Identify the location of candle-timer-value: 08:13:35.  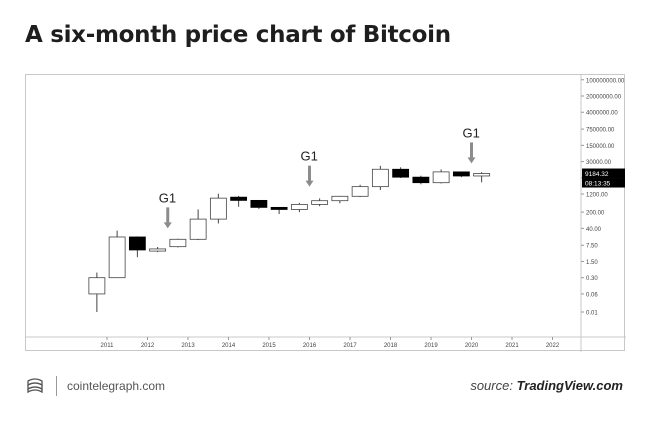
(598, 184).